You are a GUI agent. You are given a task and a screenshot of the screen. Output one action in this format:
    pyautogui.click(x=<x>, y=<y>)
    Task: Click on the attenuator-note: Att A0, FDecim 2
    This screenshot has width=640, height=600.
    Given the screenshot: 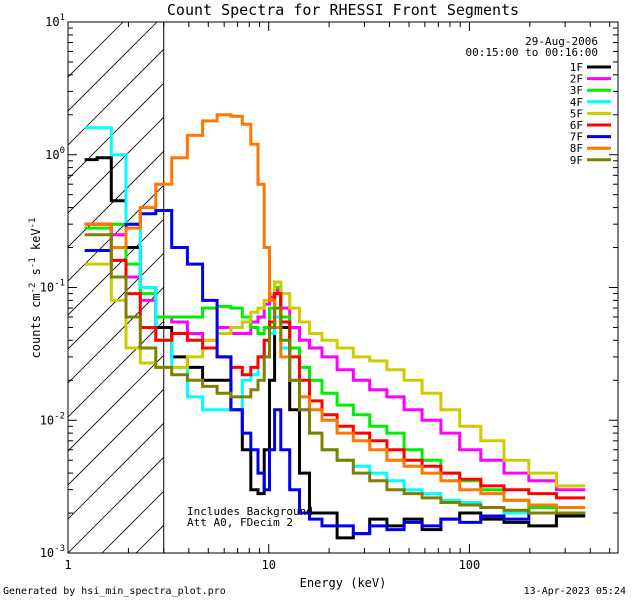 What is the action you would take?
    pyautogui.click(x=240, y=522)
    